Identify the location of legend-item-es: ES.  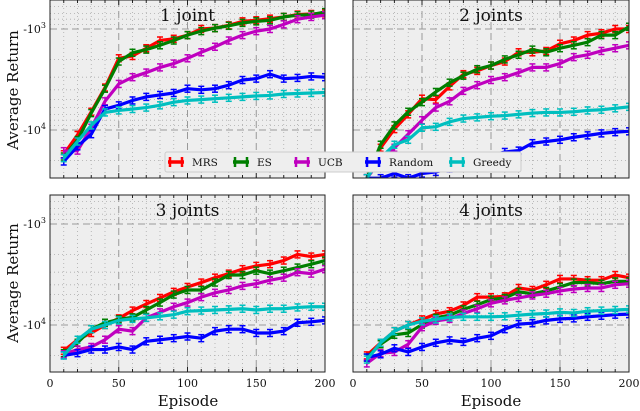
(252, 163).